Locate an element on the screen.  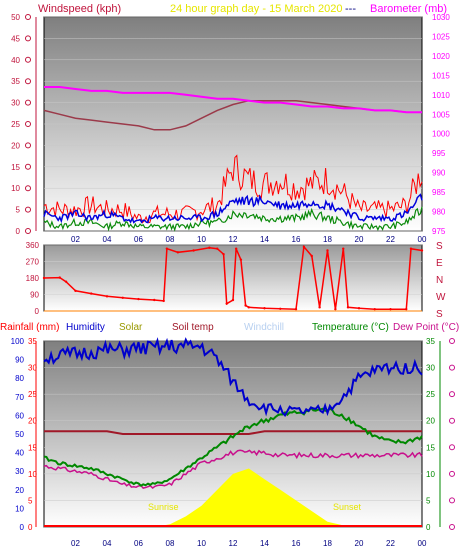
humidity-tick-label: 100 is located at coordinates (18, 341).